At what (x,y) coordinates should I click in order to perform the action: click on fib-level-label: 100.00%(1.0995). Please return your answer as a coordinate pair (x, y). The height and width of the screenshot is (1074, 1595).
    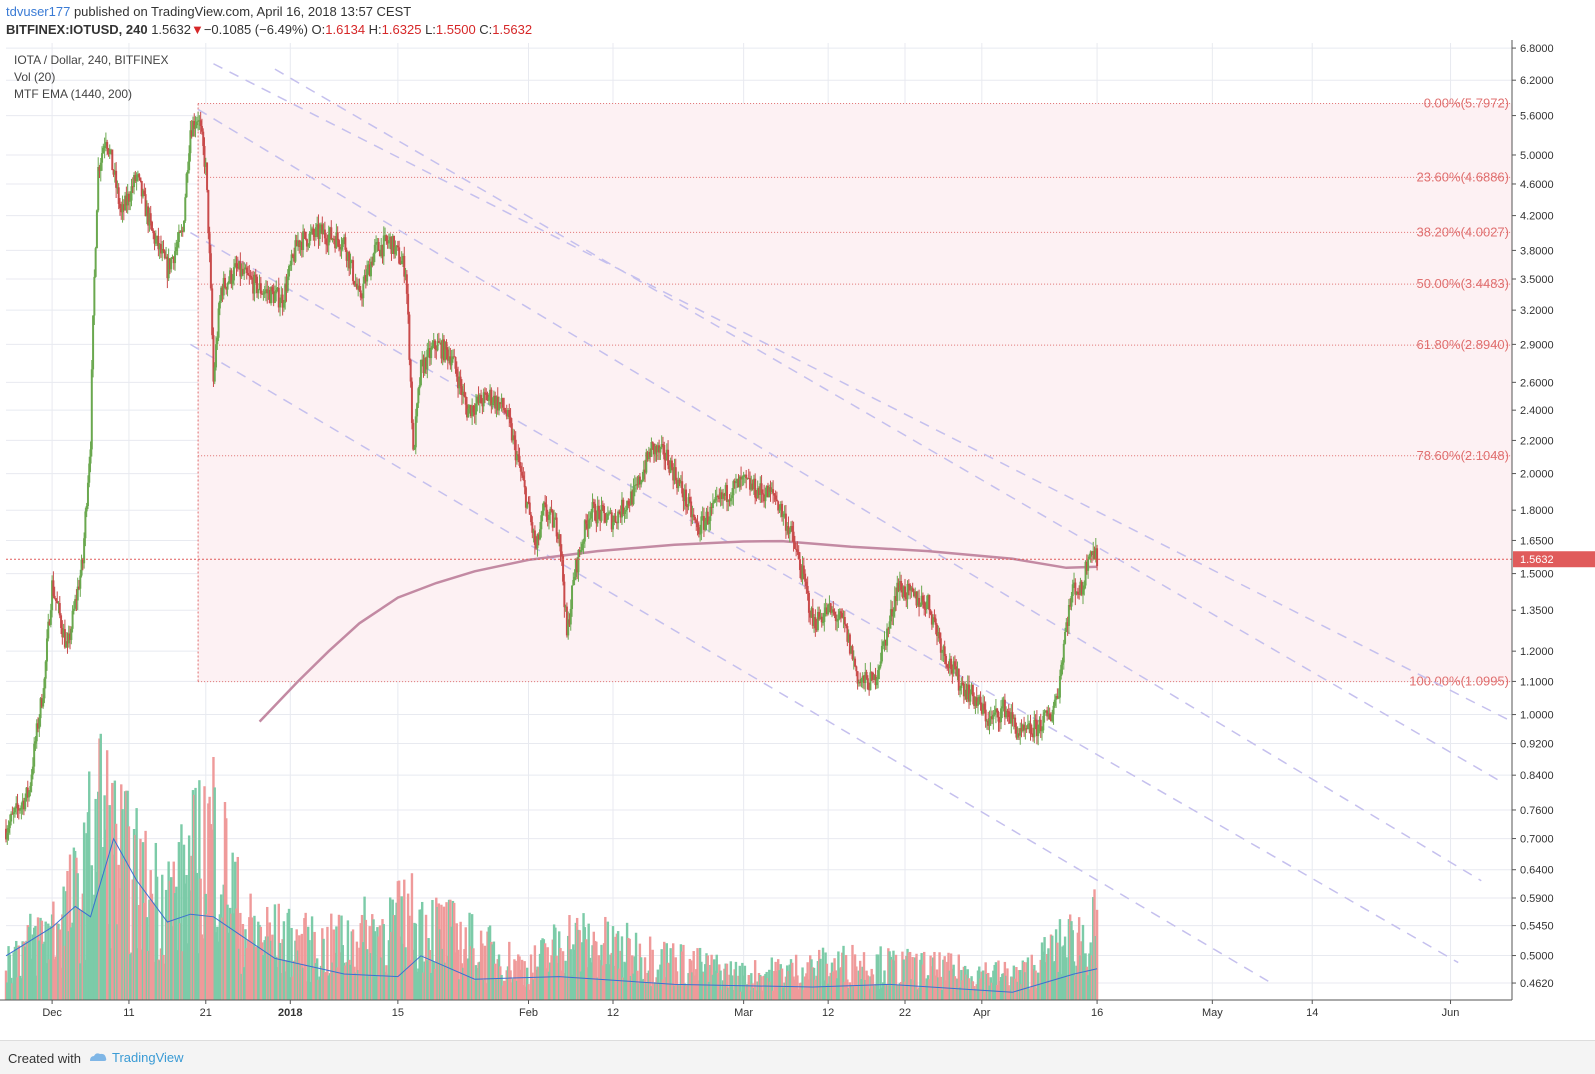
    Looking at the image, I should click on (1459, 681).